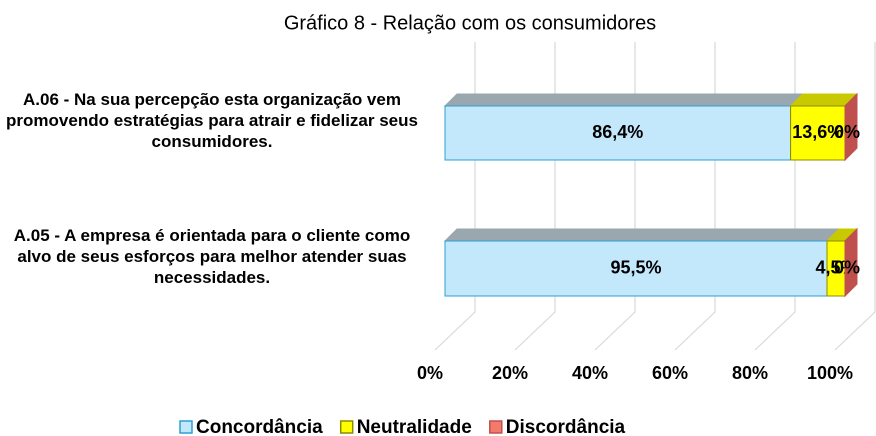 This screenshot has width=876, height=436. I want to click on x-tick-label: 60%, so click(670, 373).